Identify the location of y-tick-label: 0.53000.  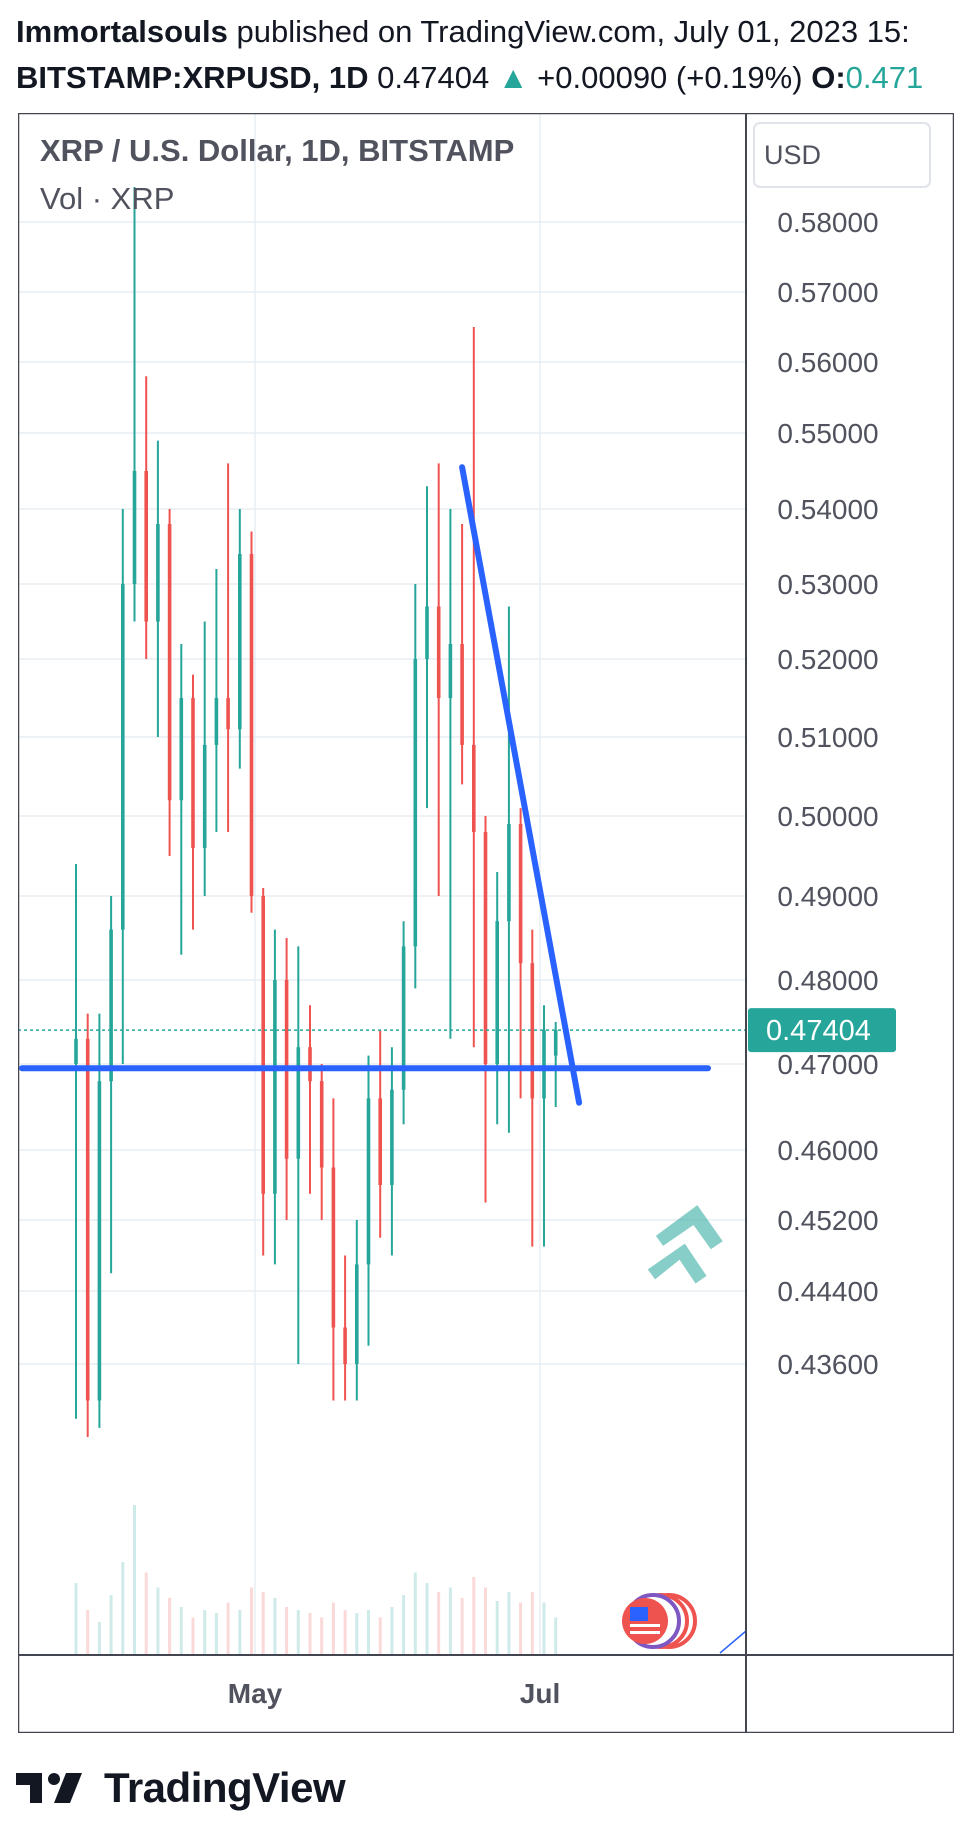
(827, 584).